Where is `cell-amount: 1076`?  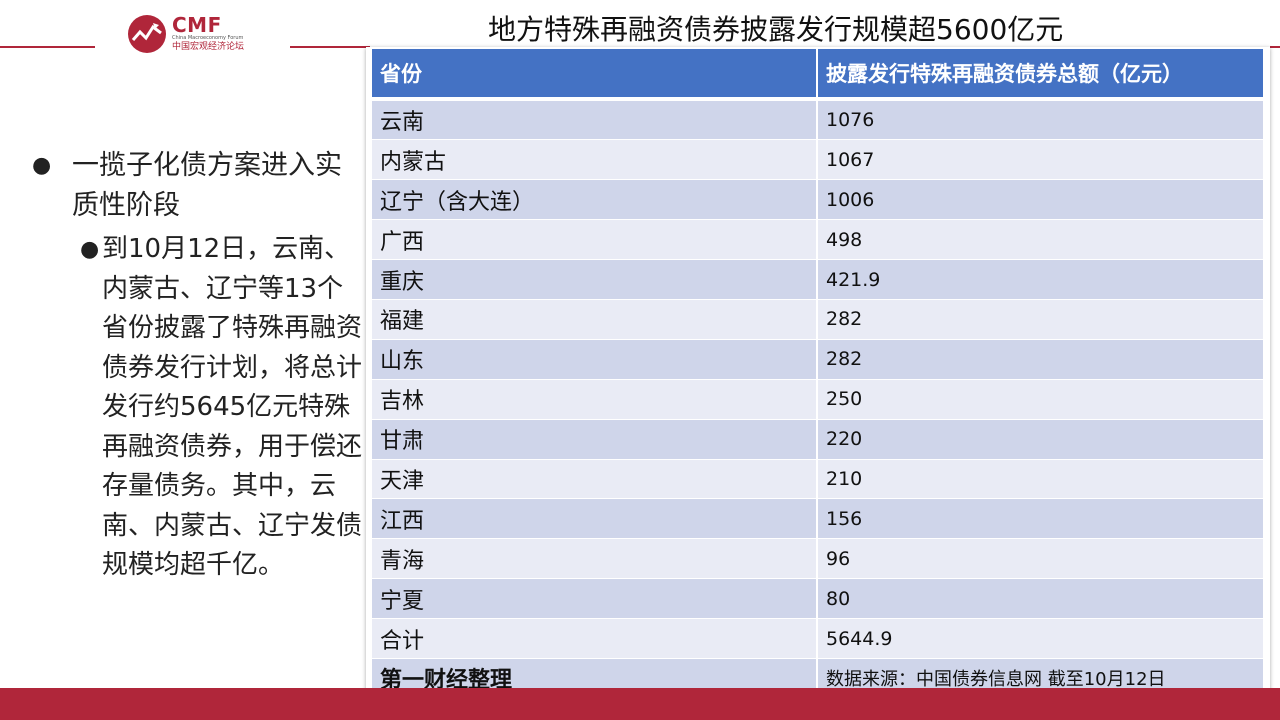 cell-amount: 1076 is located at coordinates (1040, 120).